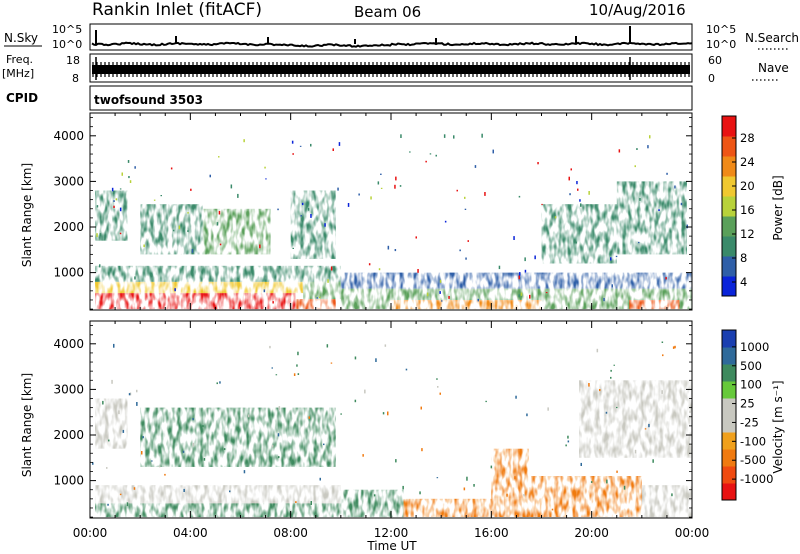 The height and width of the screenshot is (554, 800). What do you see at coordinates (729, 206) in the screenshot?
I see `colorbar-frame` at bounding box center [729, 206].